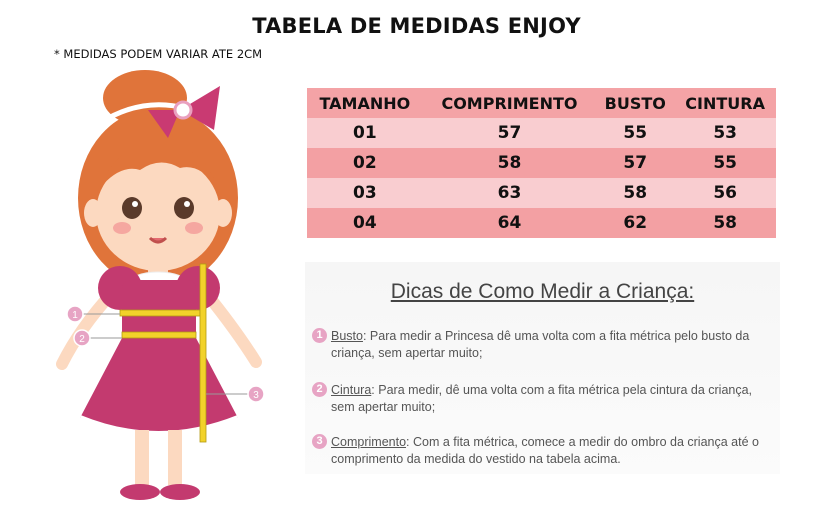  I want to click on cell-length: 64, so click(509, 223).